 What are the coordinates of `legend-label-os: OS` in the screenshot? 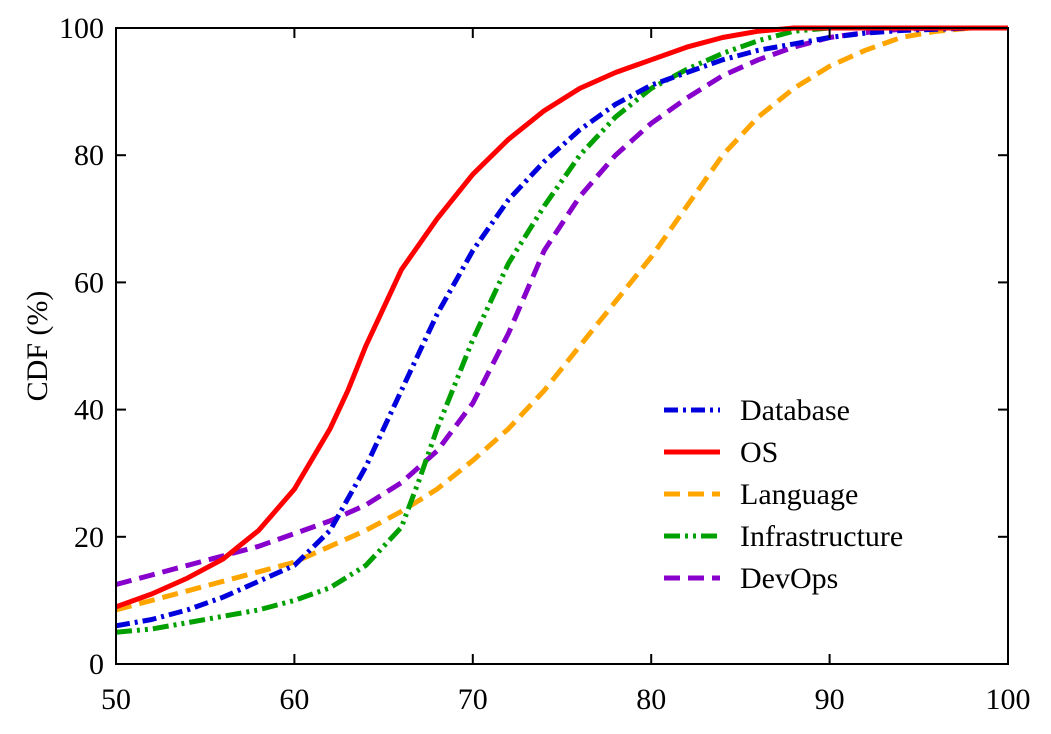 It's located at (759, 452).